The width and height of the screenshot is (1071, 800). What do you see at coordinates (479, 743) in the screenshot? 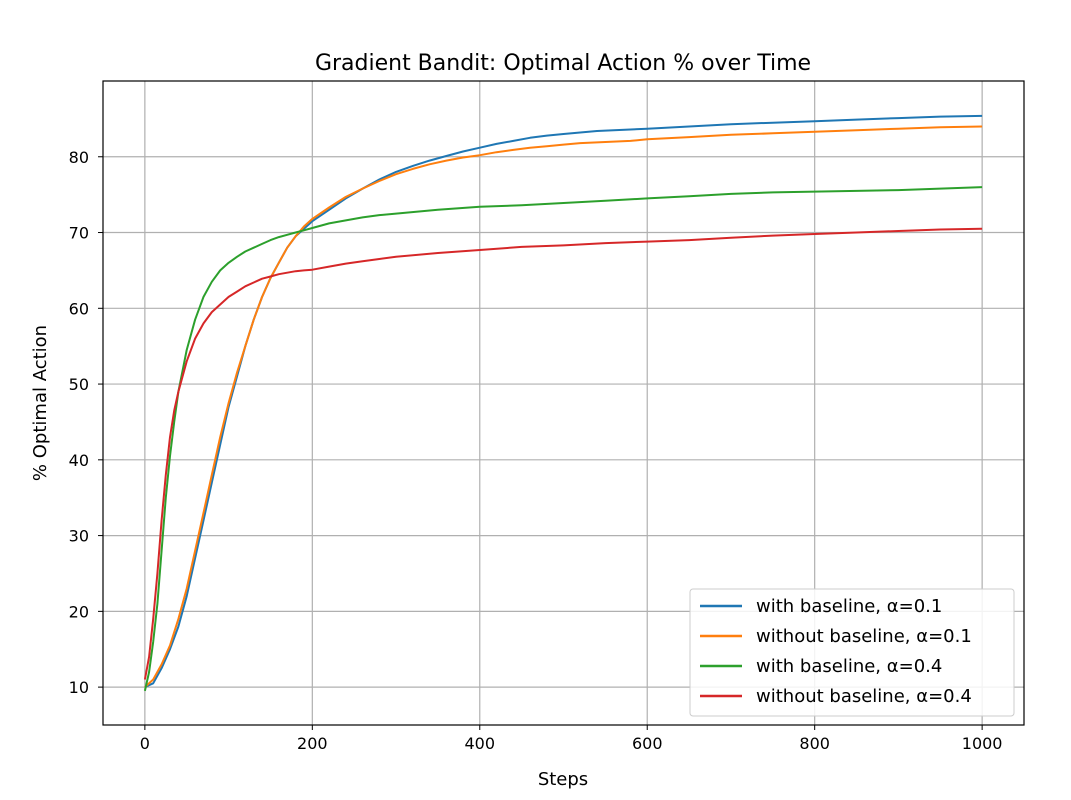
I see `x-tick-label: 400` at bounding box center [479, 743].